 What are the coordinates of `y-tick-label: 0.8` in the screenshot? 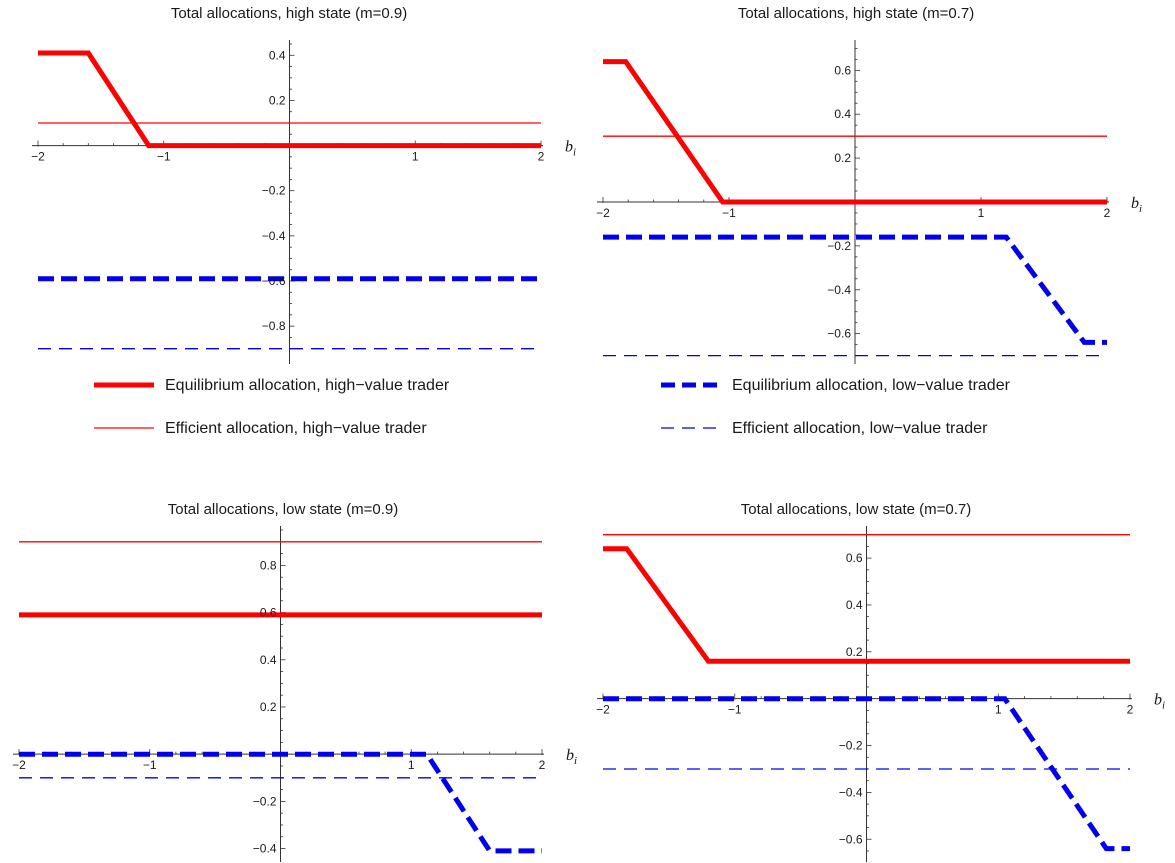 It's located at (268, 565).